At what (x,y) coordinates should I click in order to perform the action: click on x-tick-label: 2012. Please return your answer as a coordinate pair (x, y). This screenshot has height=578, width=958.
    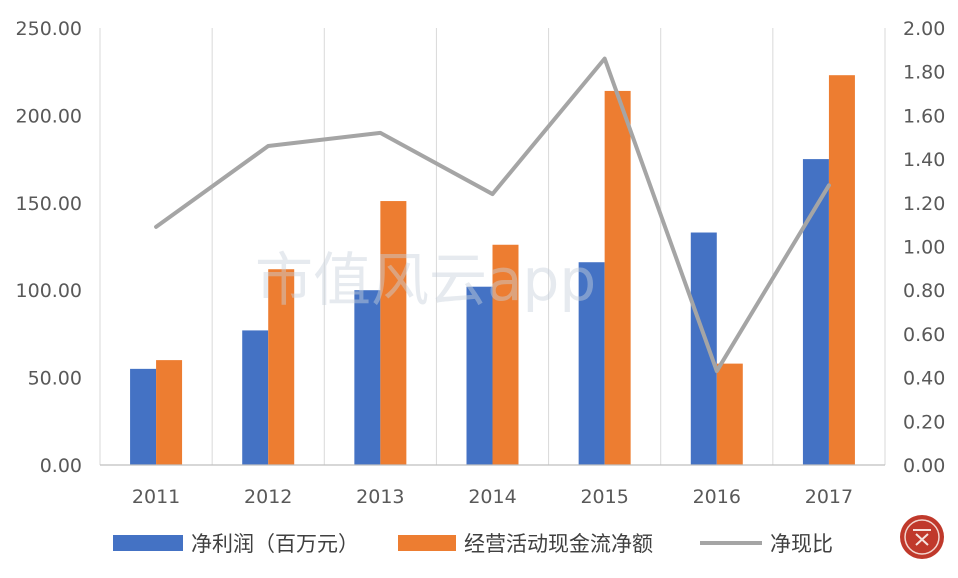
    Looking at the image, I should click on (268, 497).